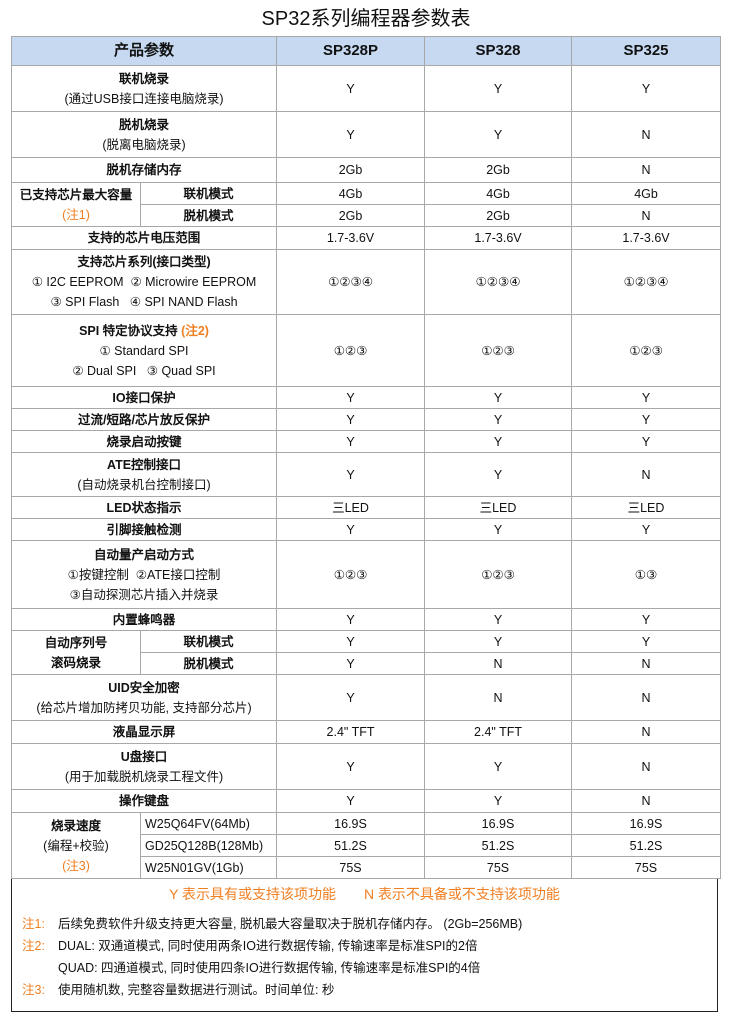 The width and height of the screenshot is (732, 1027). Describe the element at coordinates (76, 652) in the screenshot. I see `group-label-cell: 自动序列号 滚码烧录` at that location.